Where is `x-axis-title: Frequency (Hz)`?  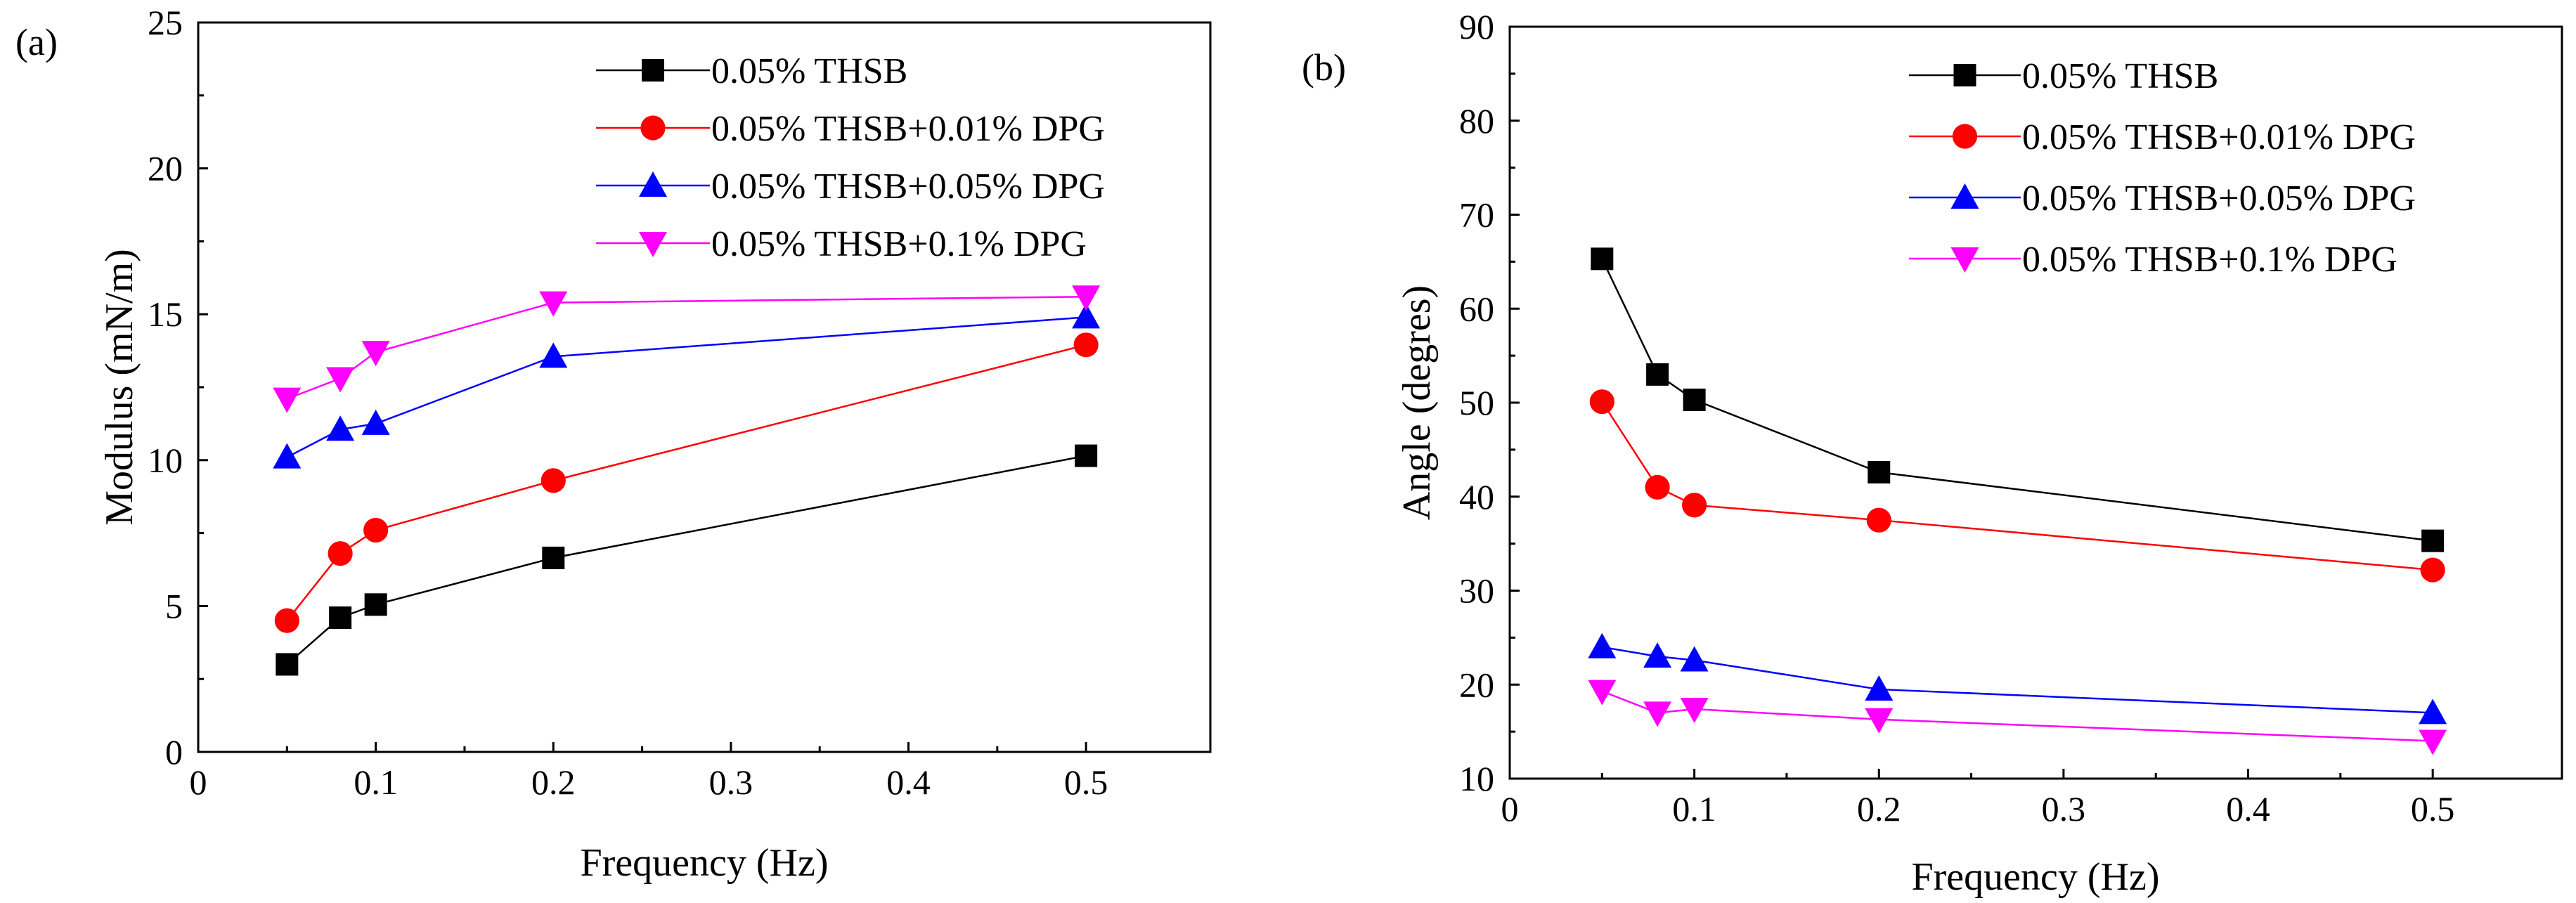 x-axis-title: Frequency (Hz) is located at coordinates (705, 863).